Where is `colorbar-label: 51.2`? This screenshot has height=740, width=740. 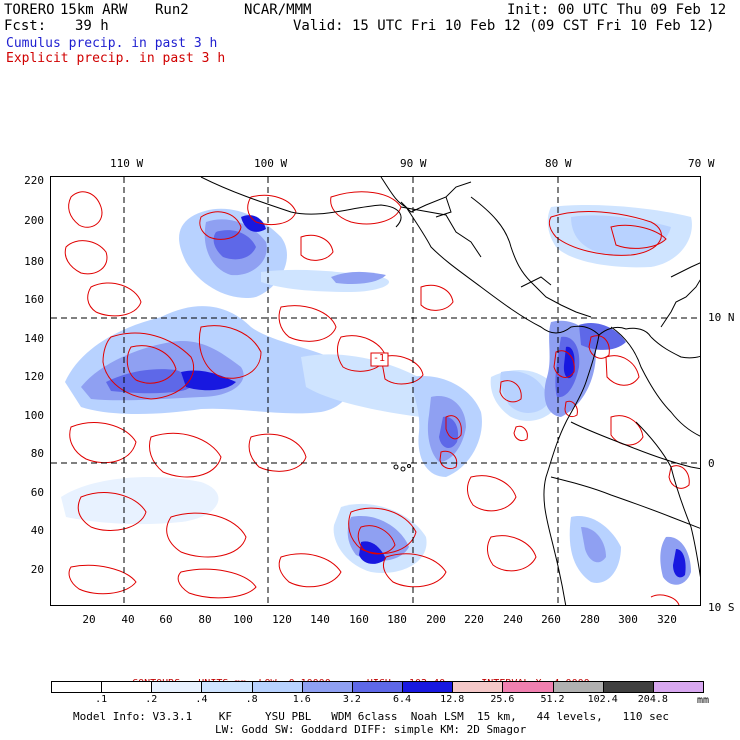
colorbar-label: 51.2 is located at coordinates (552, 699).